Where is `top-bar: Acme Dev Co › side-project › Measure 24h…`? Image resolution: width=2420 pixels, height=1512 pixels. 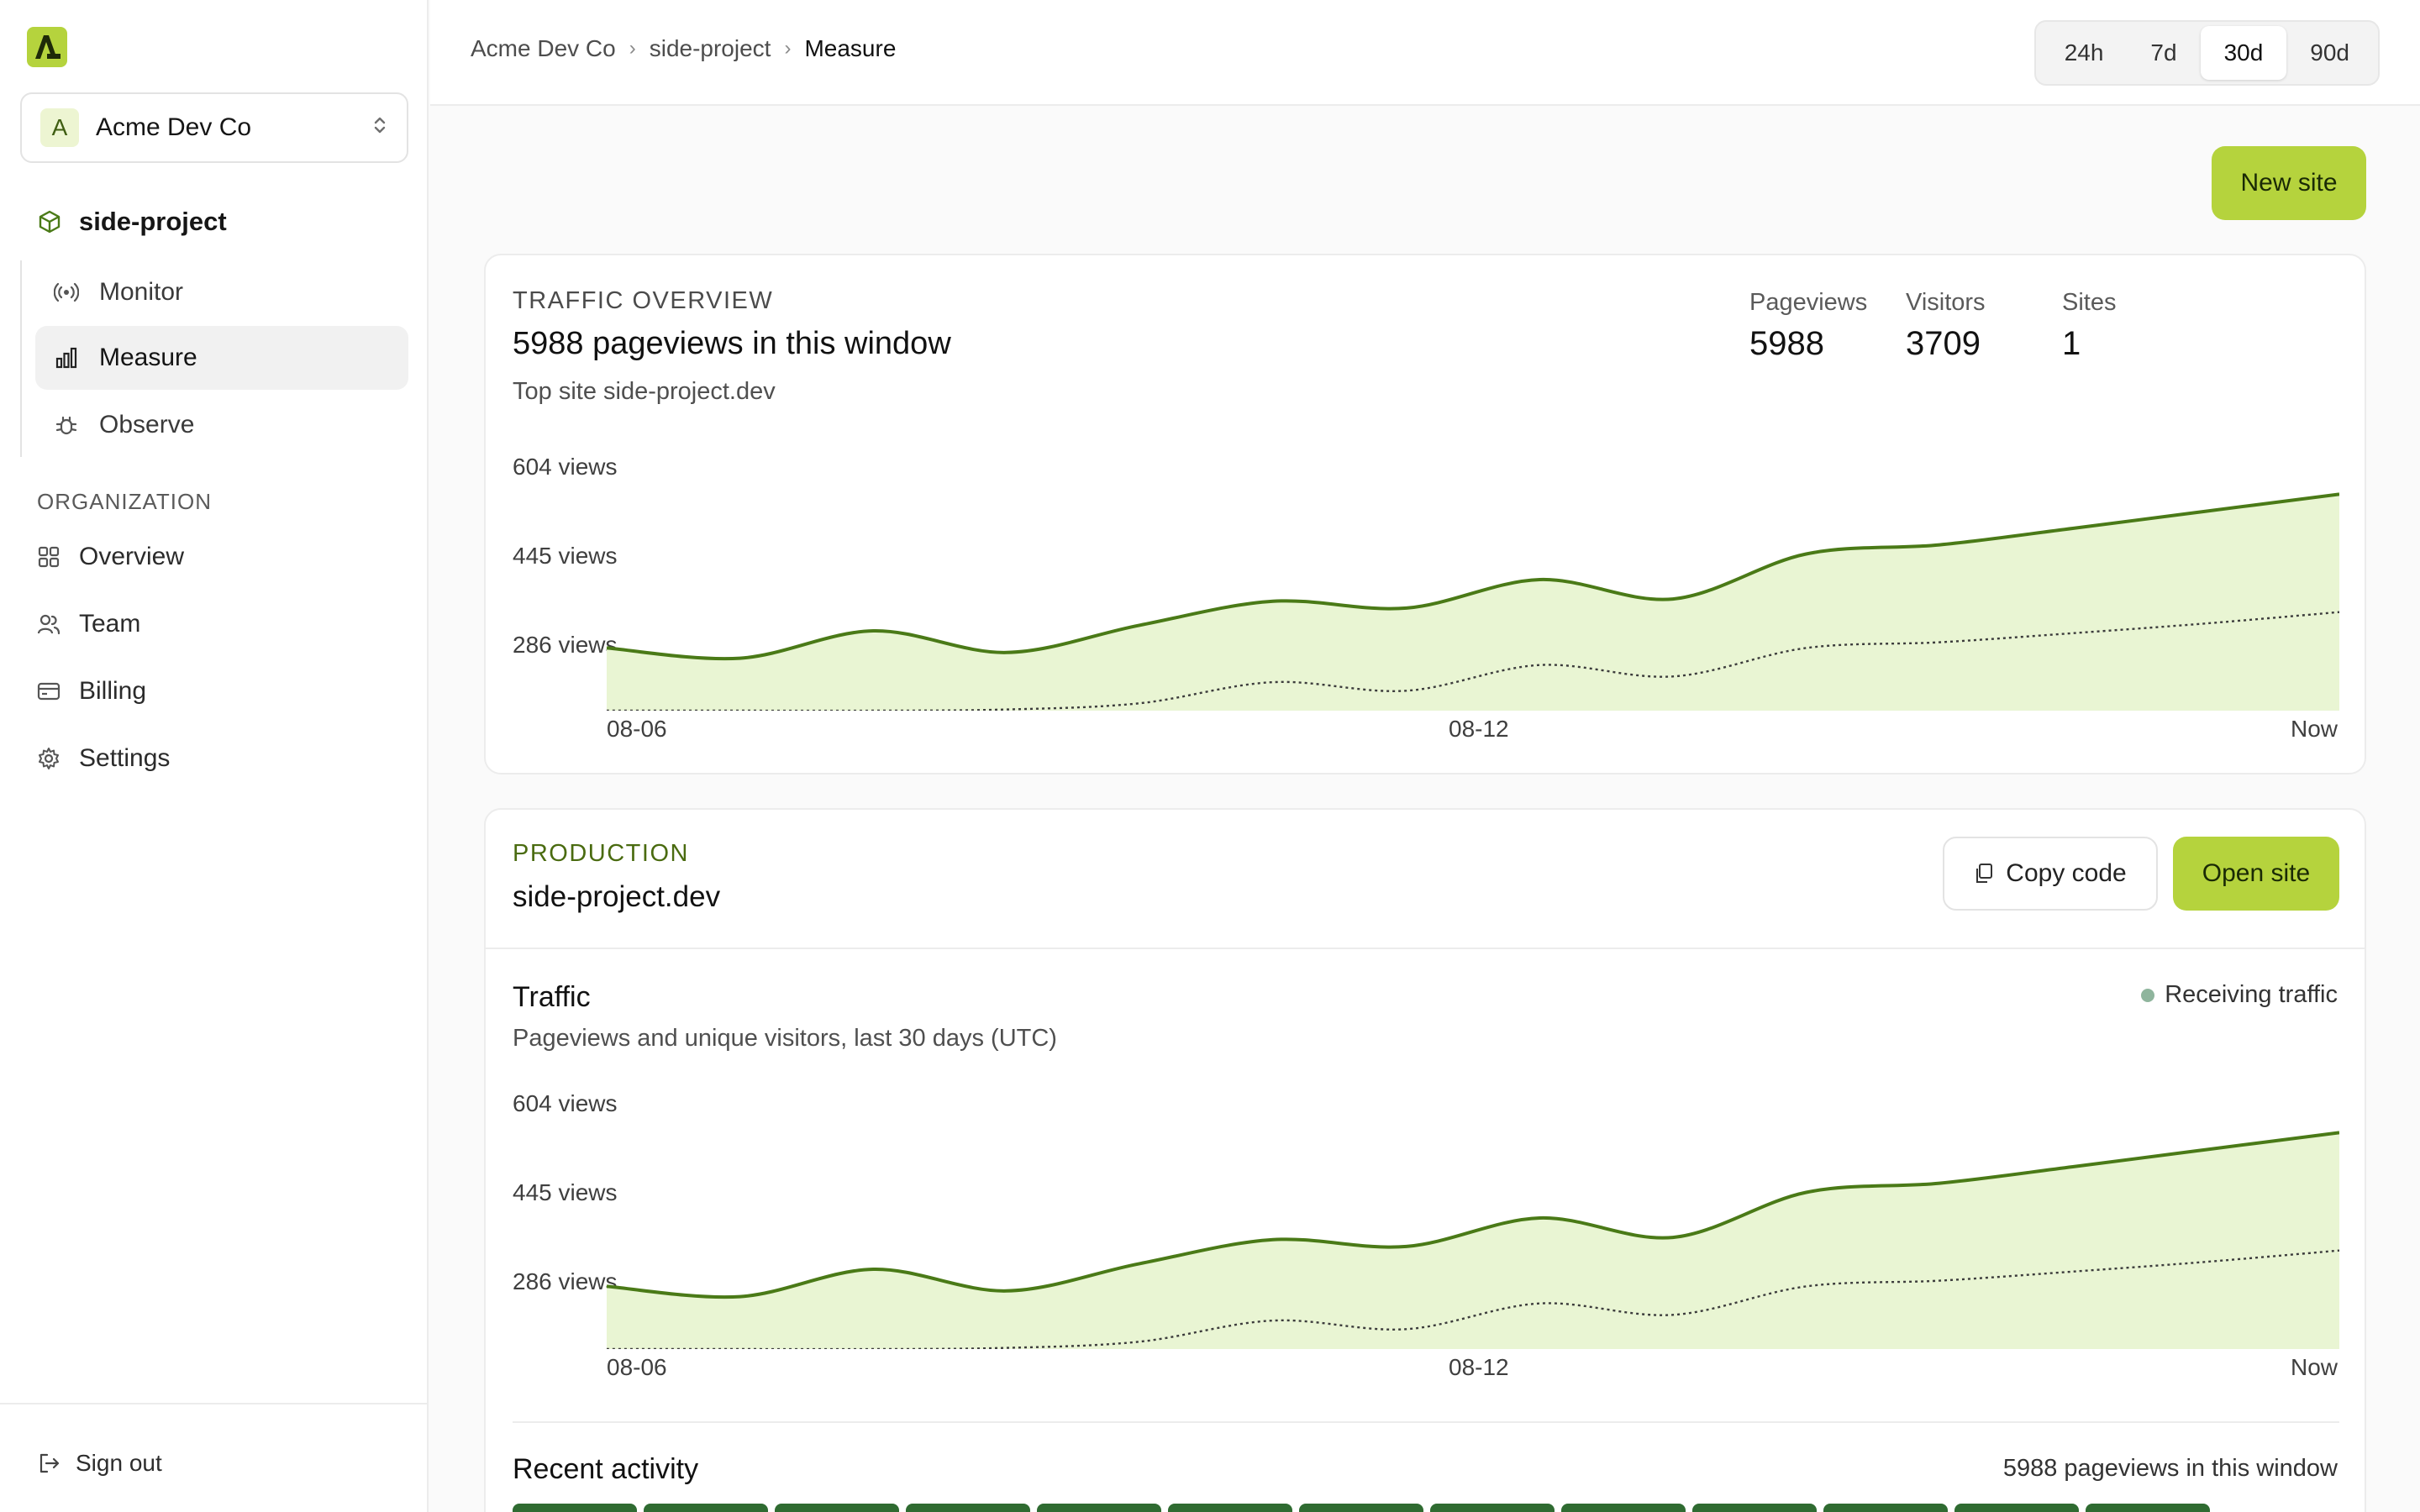
top-bar: Acme Dev Co › side-project › Measure 24h… is located at coordinates (1425, 53).